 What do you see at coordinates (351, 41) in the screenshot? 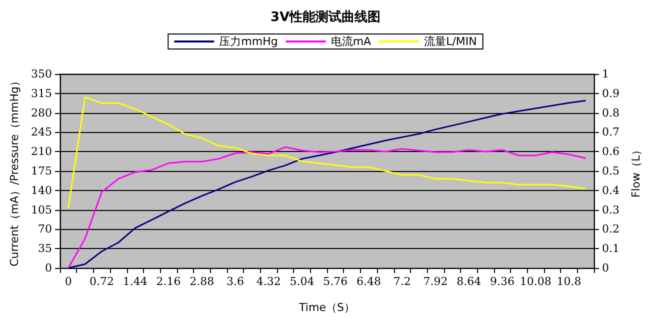
I see `legend-label: 电流mA` at bounding box center [351, 41].